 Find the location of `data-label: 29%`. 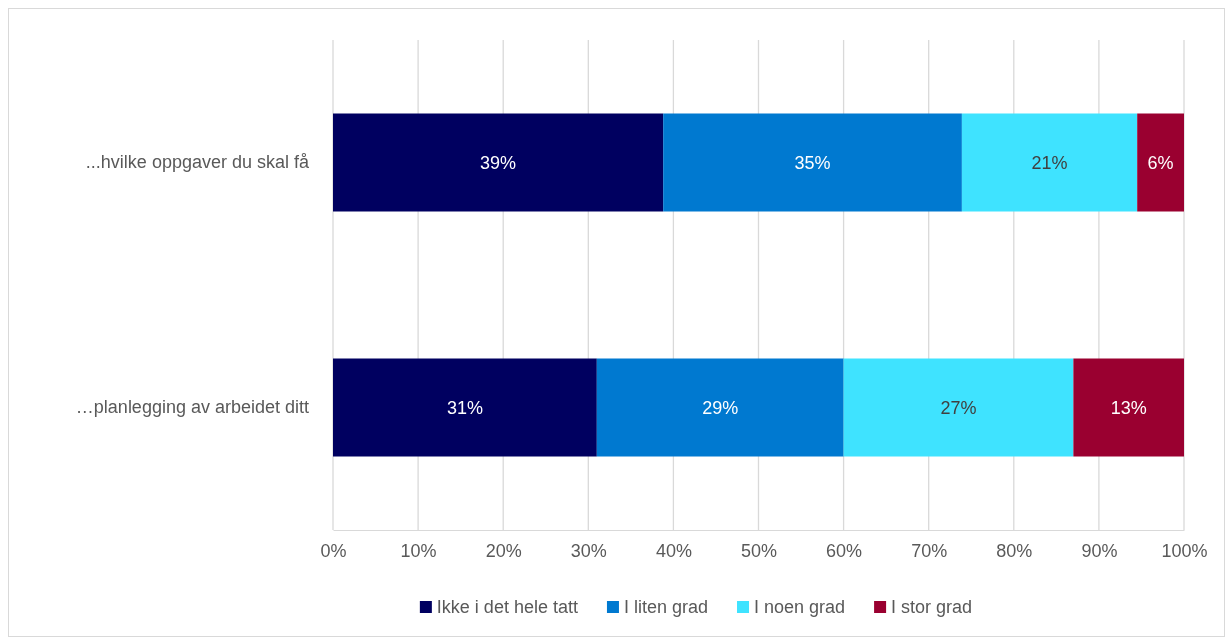

data-label: 29% is located at coordinates (720, 407).